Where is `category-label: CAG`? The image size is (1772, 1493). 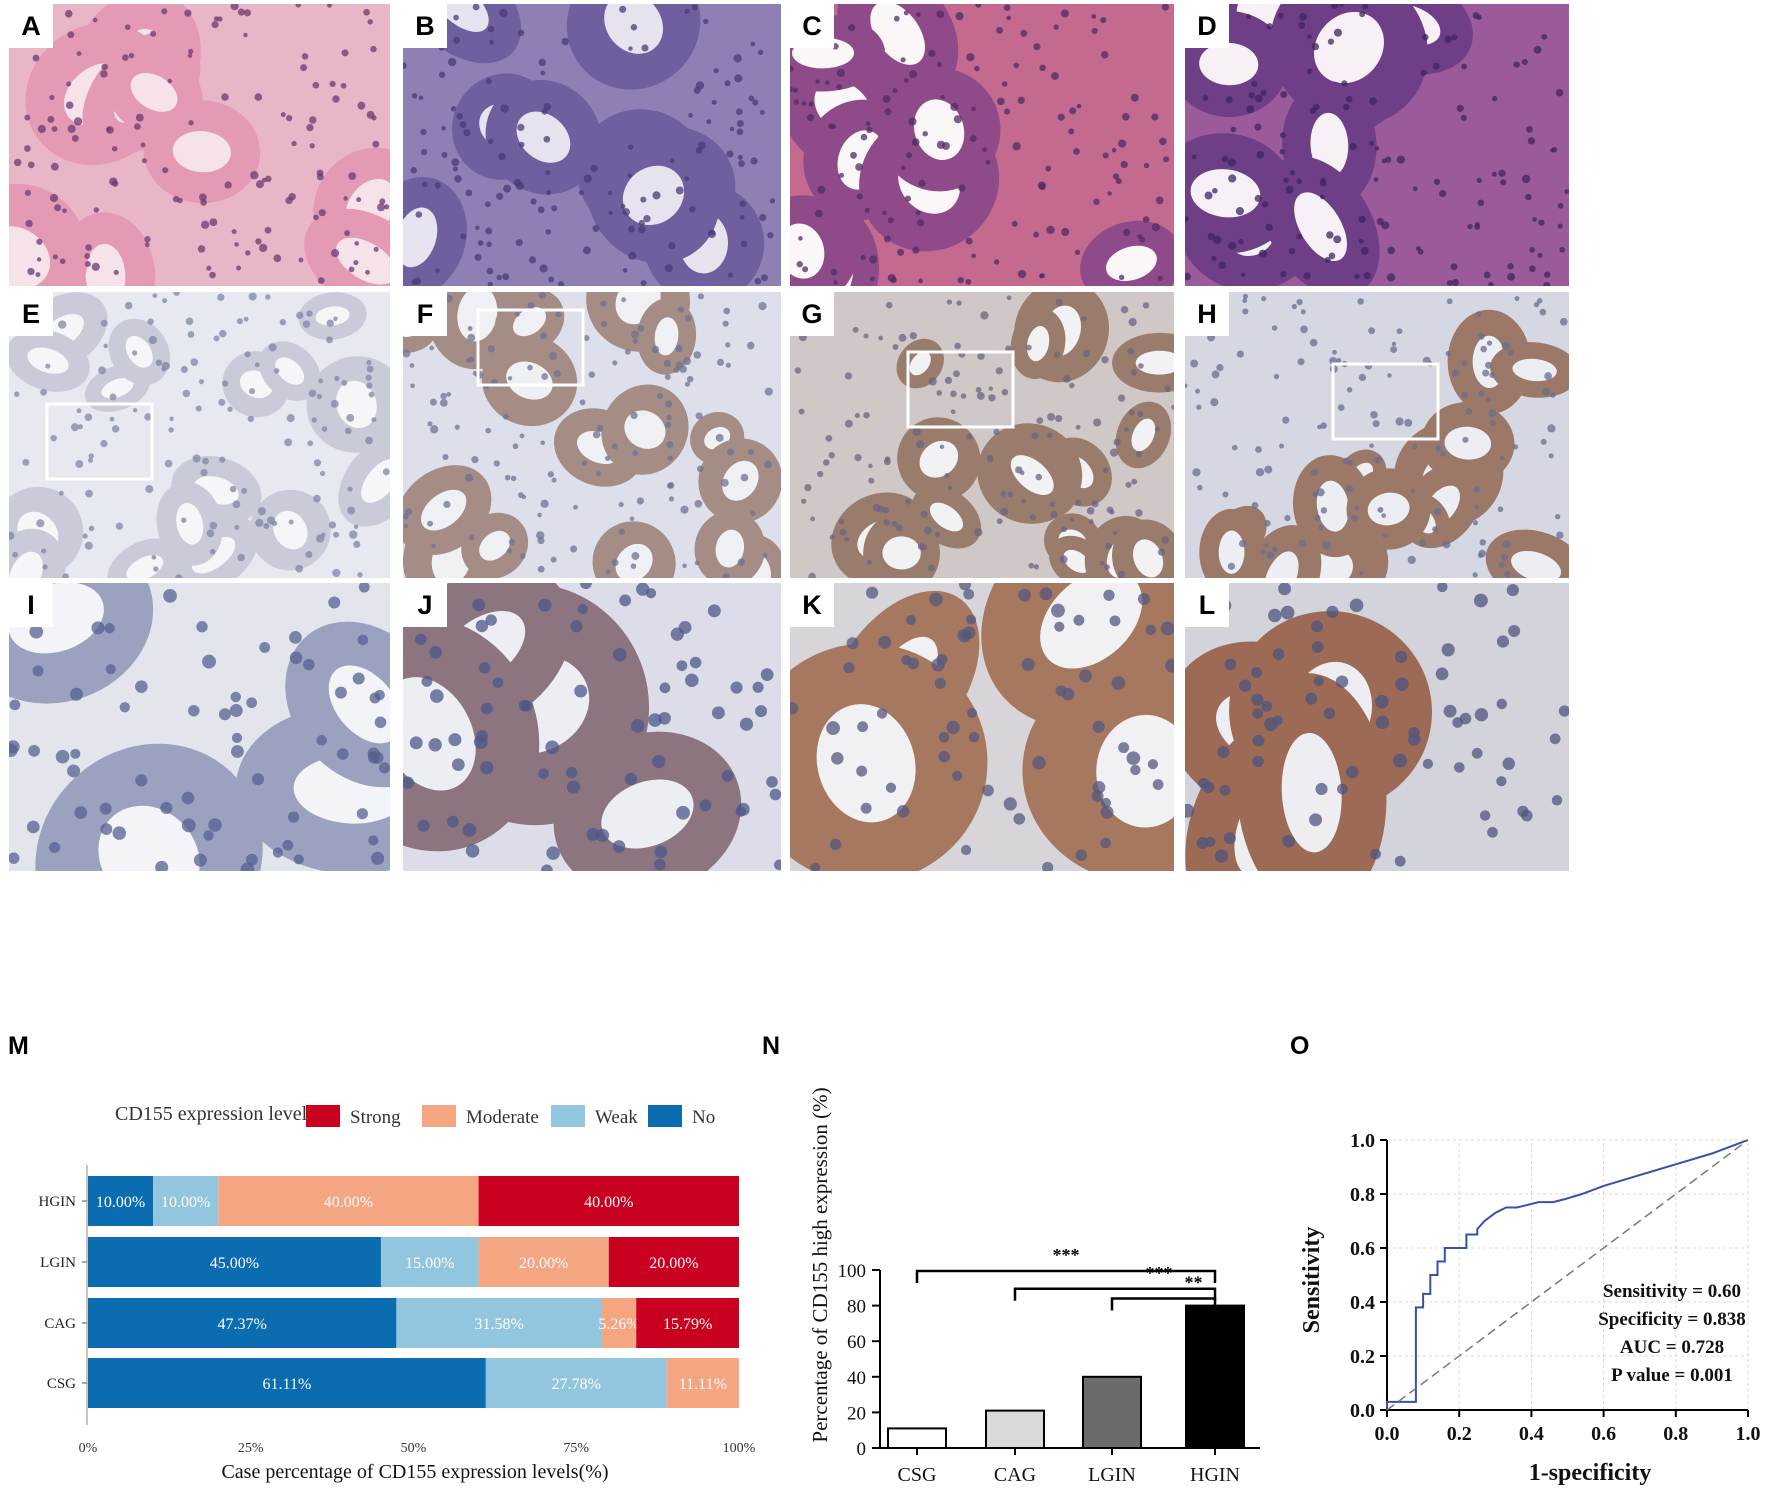
category-label: CAG is located at coordinates (60, 1324).